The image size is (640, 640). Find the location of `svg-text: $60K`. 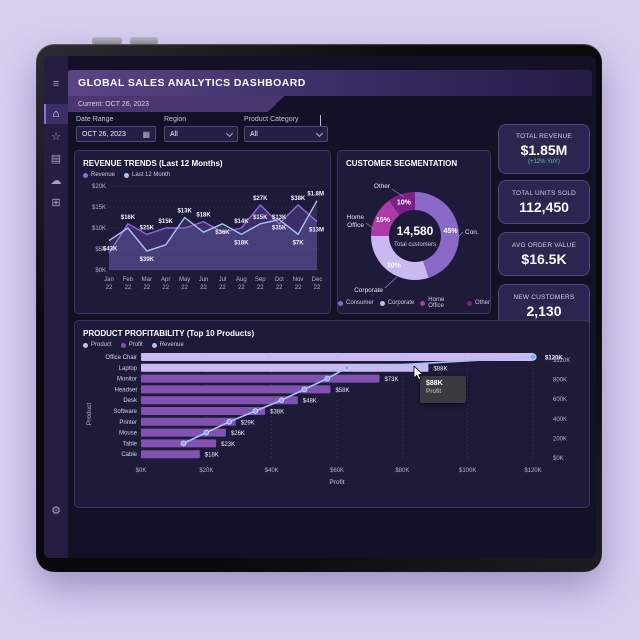

svg-text: $60K is located at coordinates (337, 471).